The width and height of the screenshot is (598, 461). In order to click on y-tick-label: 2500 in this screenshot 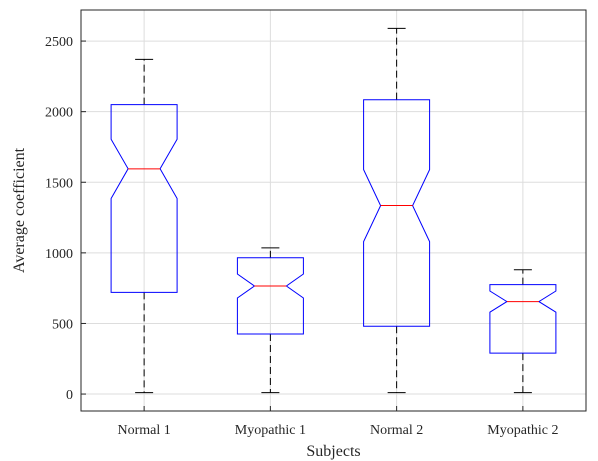, I will do `click(59, 42)`.